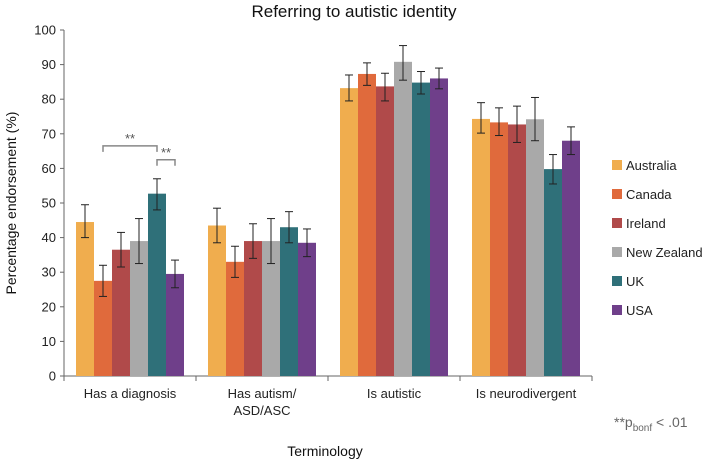  What do you see at coordinates (261, 410) in the screenshot?
I see `x-category-label-line: ASD/ASC` at bounding box center [261, 410].